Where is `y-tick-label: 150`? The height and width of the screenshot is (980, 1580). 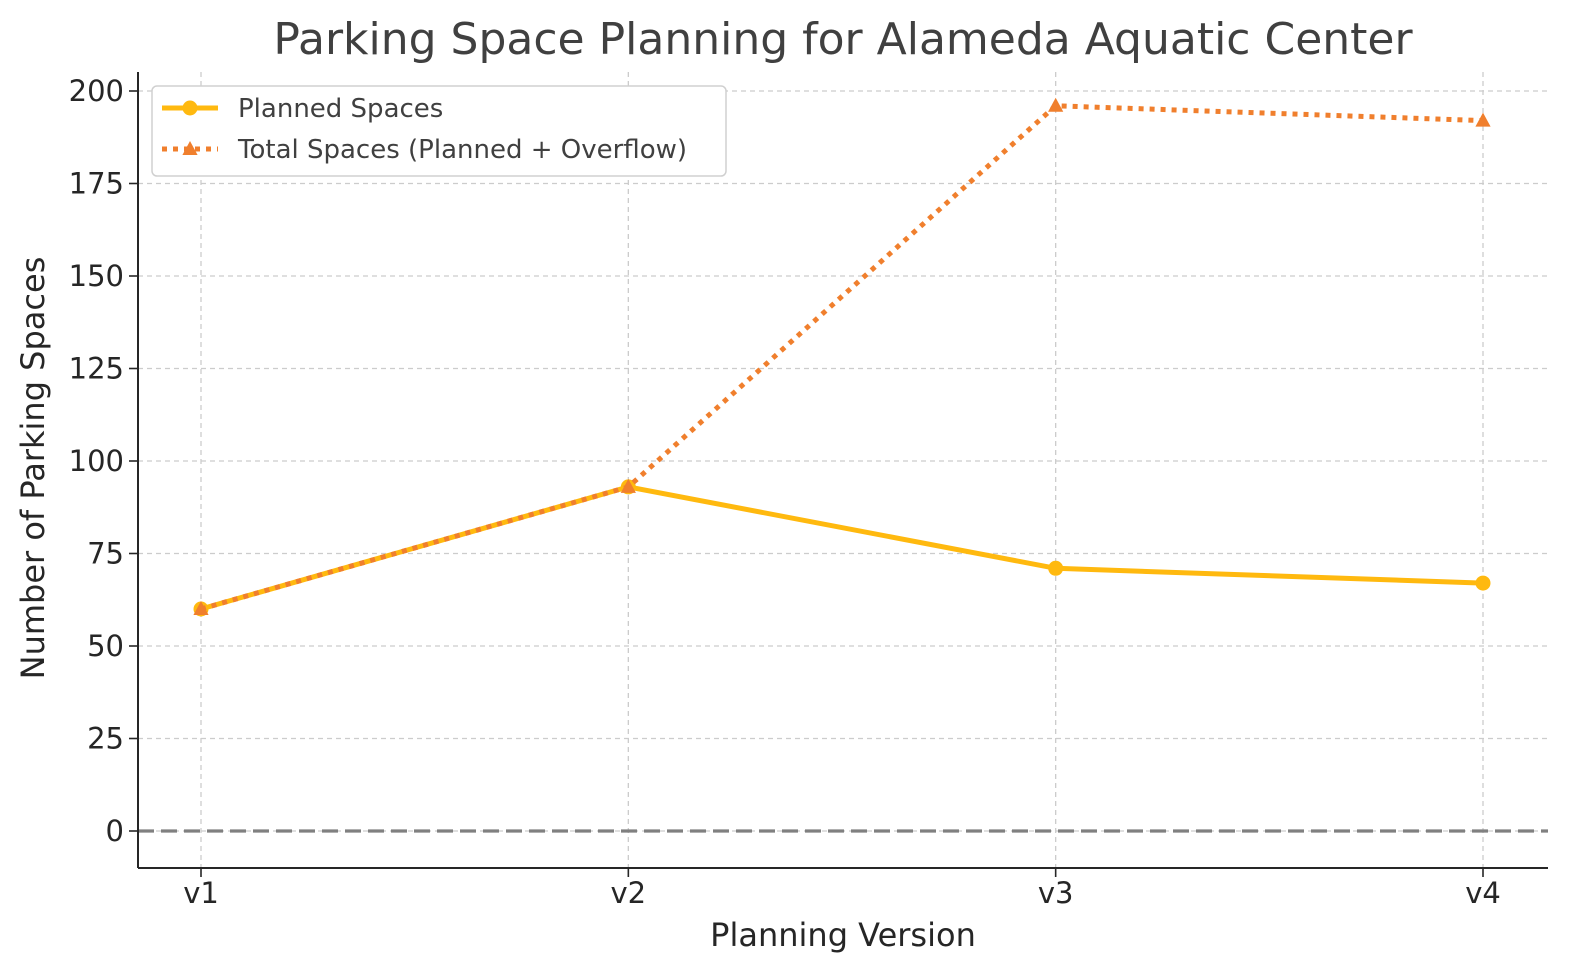 y-tick-label: 150 is located at coordinates (96, 276).